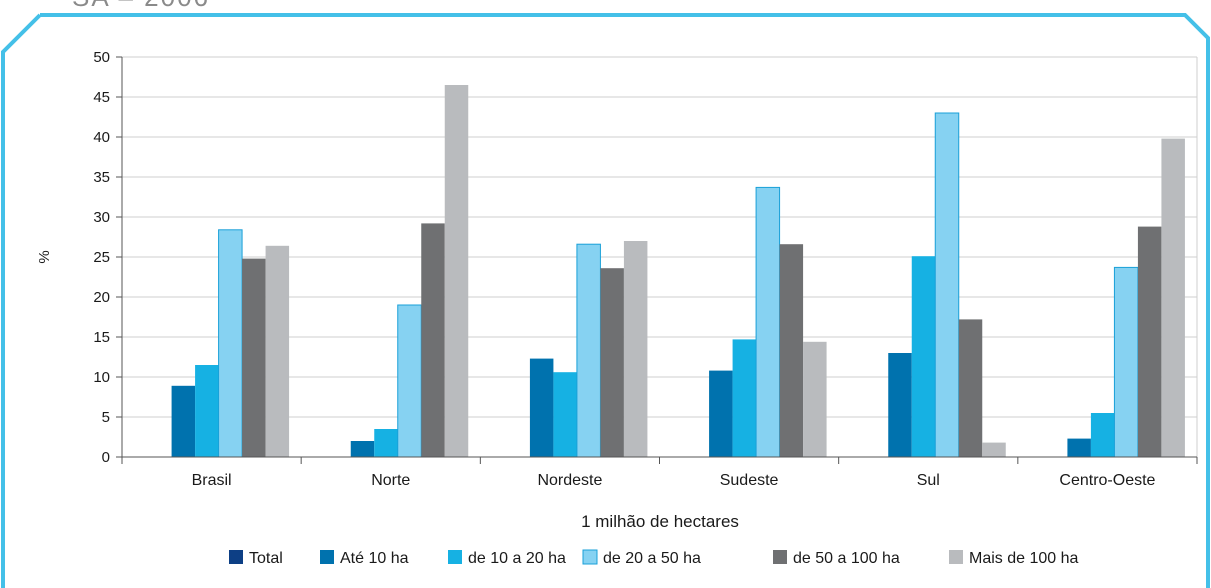 This screenshot has width=1211, height=588. I want to click on x-tick-label: Nordeste, so click(569, 480).